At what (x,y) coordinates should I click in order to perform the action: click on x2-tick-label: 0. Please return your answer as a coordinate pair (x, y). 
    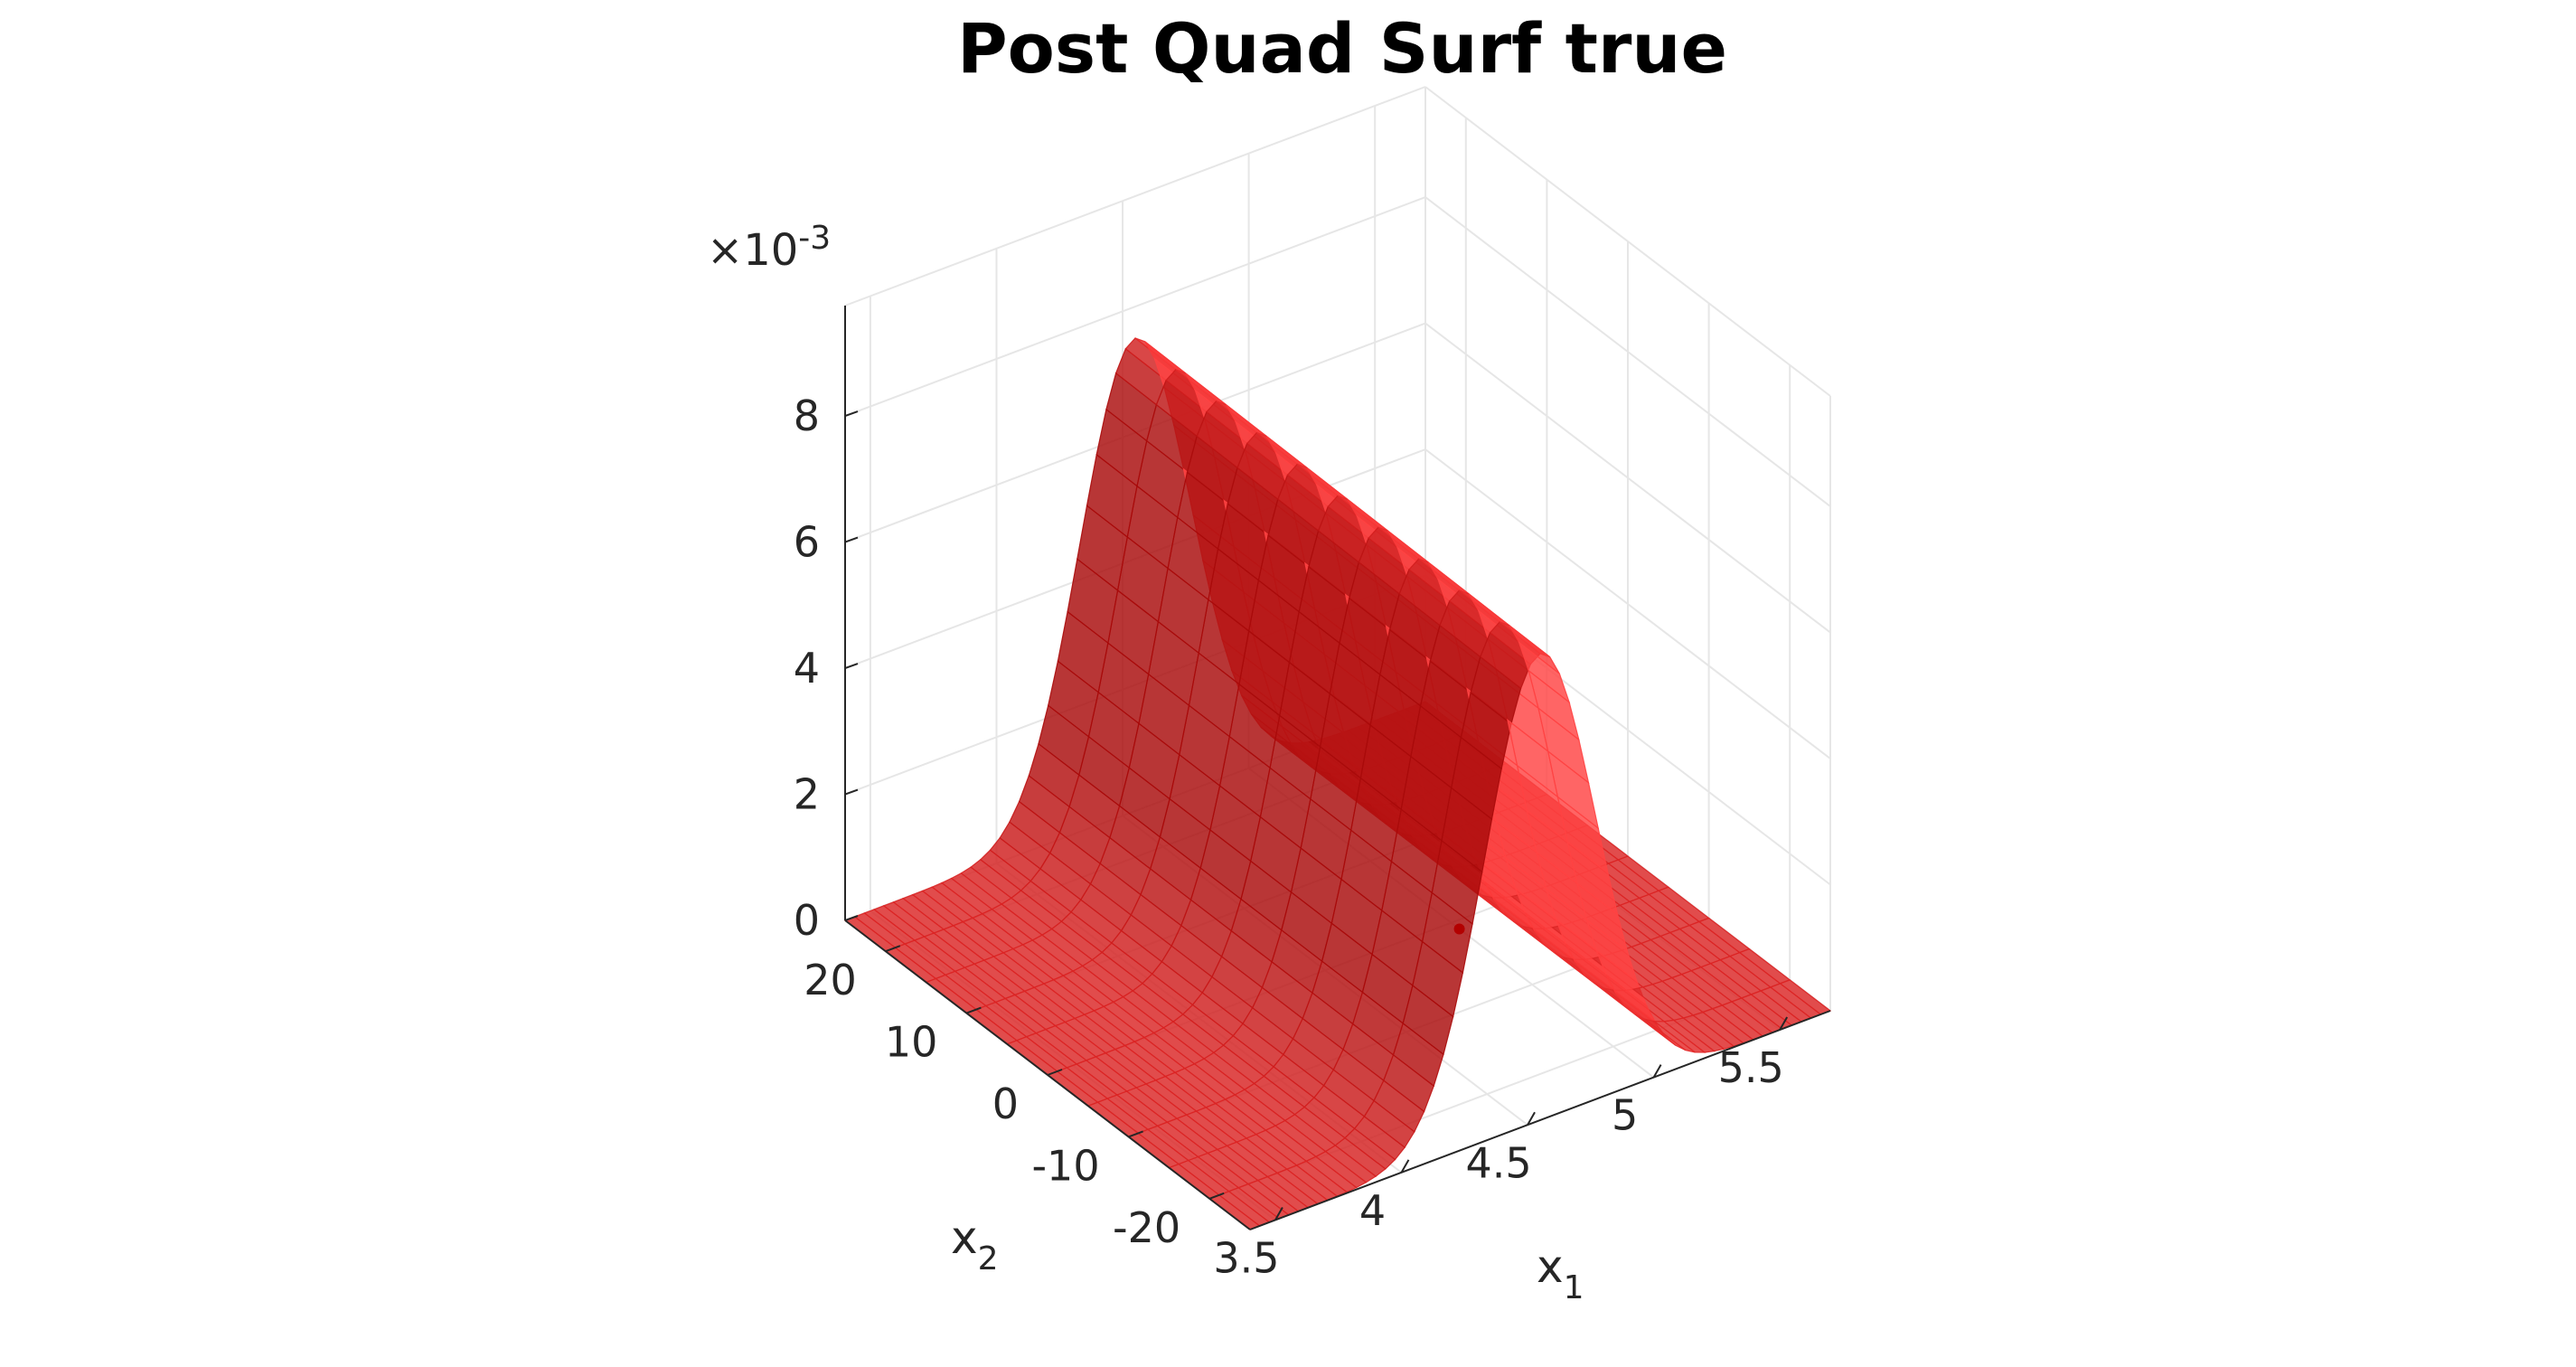
    Looking at the image, I should click on (1005, 1103).